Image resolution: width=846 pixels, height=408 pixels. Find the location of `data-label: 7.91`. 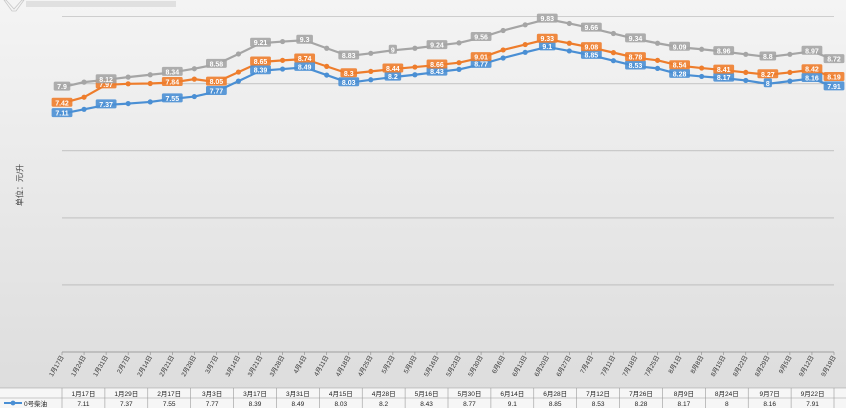

data-label: 7.91 is located at coordinates (834, 87).